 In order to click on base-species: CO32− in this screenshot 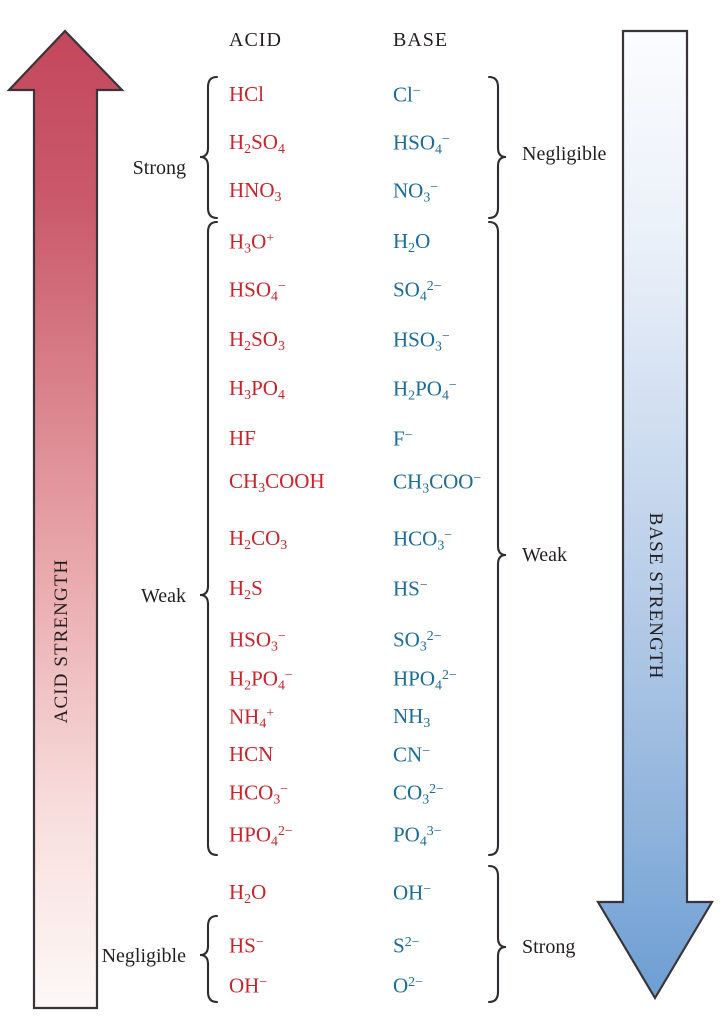, I will do `click(418, 793)`.